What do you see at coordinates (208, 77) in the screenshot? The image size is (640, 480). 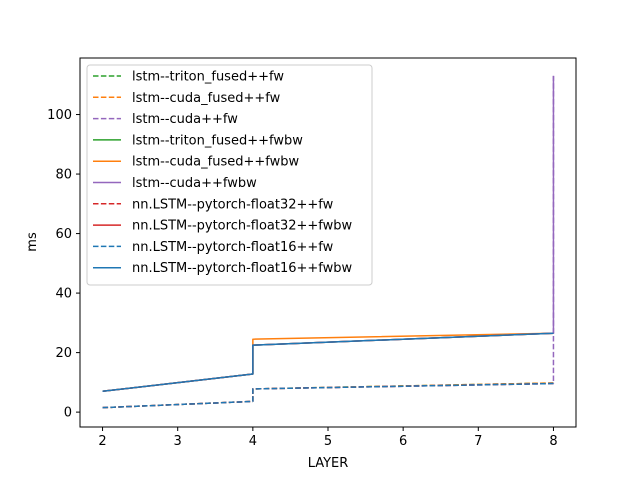 I see `legend-label: lstm--triton_fused++fw` at bounding box center [208, 77].